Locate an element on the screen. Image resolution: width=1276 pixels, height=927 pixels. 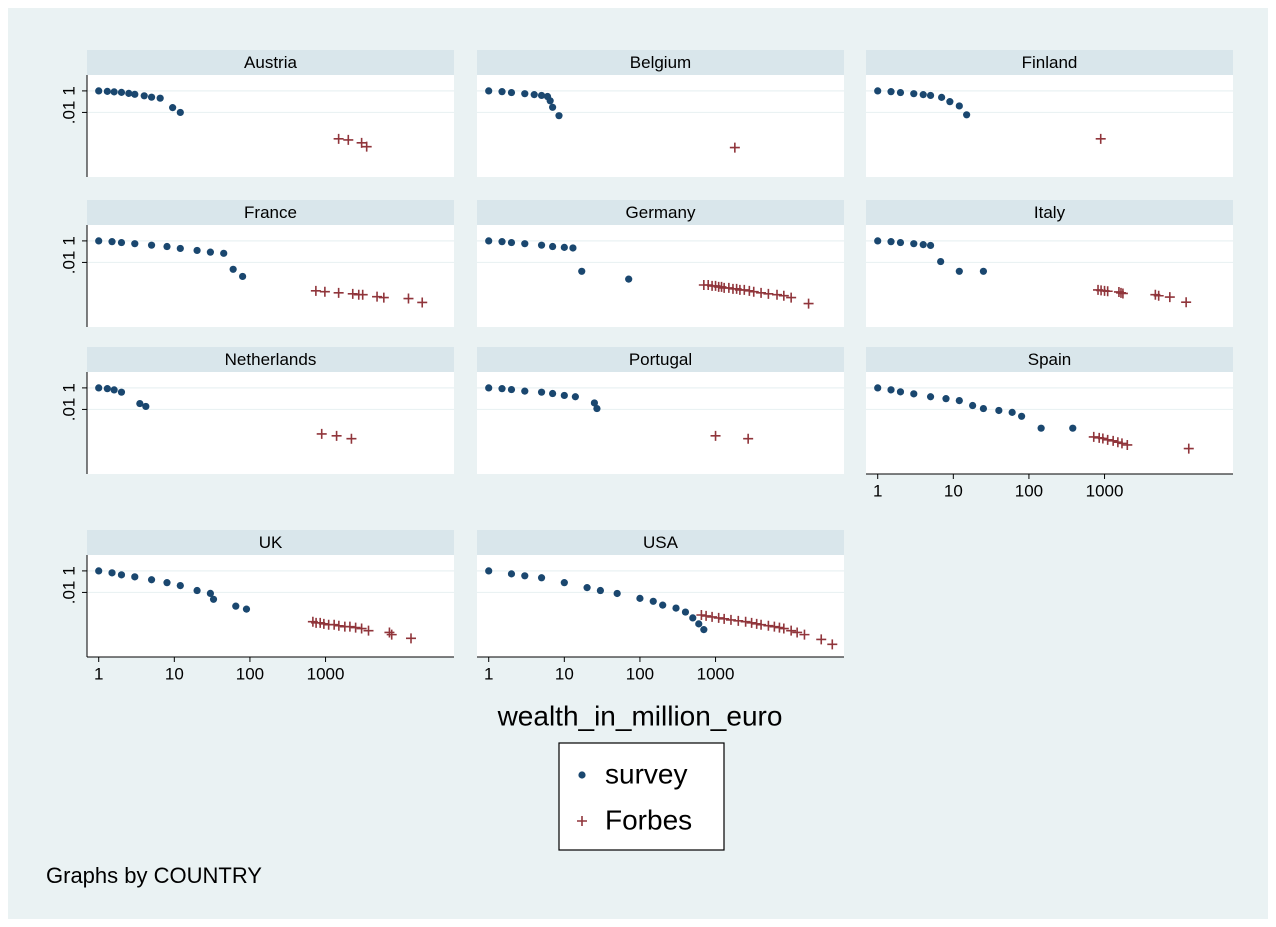
x-tick-label: 10 is located at coordinates (174, 673).